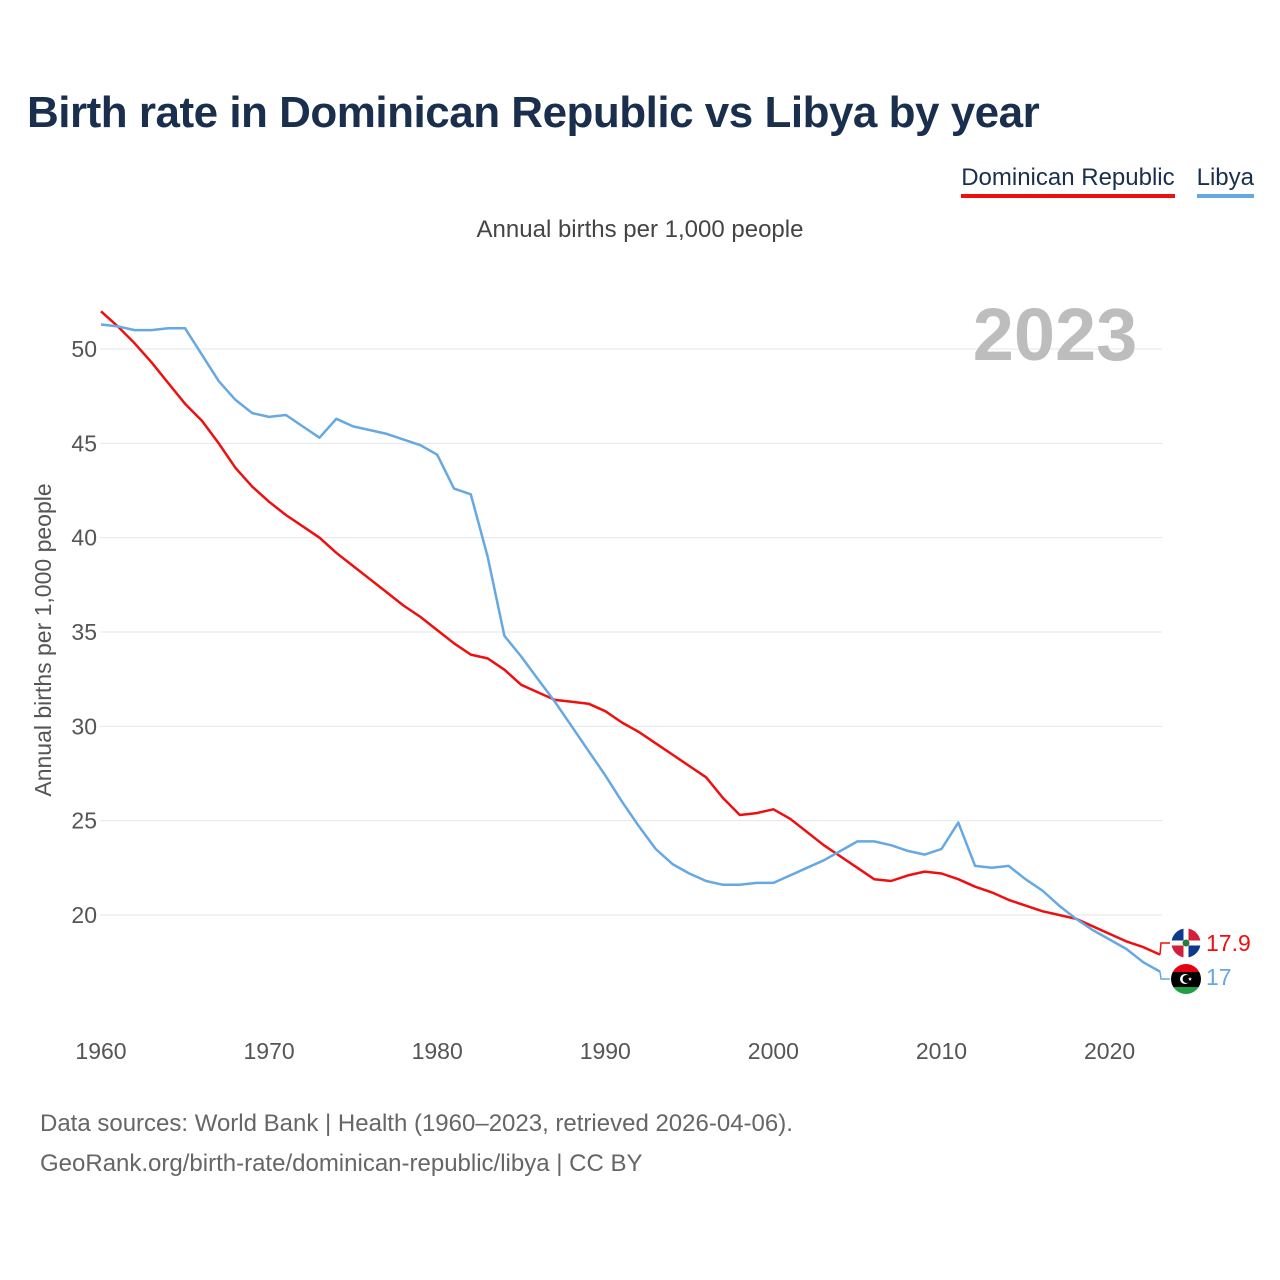 Image resolution: width=1280 pixels, height=1280 pixels. What do you see at coordinates (84, 538) in the screenshot?
I see `y-tick-label-40: 40` at bounding box center [84, 538].